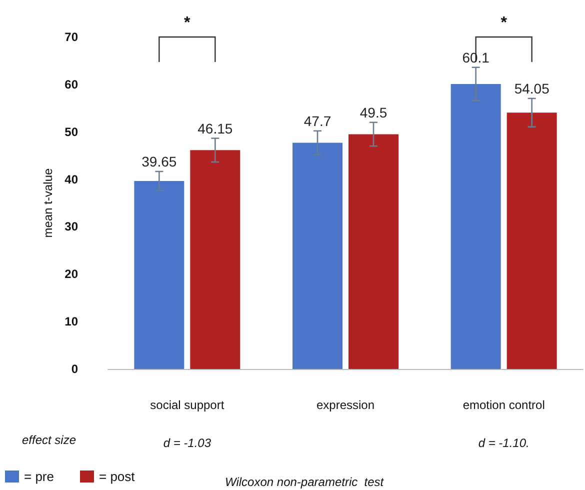  Describe the element at coordinates (187, 443) in the screenshot. I see `text: d = -1.03` at that location.